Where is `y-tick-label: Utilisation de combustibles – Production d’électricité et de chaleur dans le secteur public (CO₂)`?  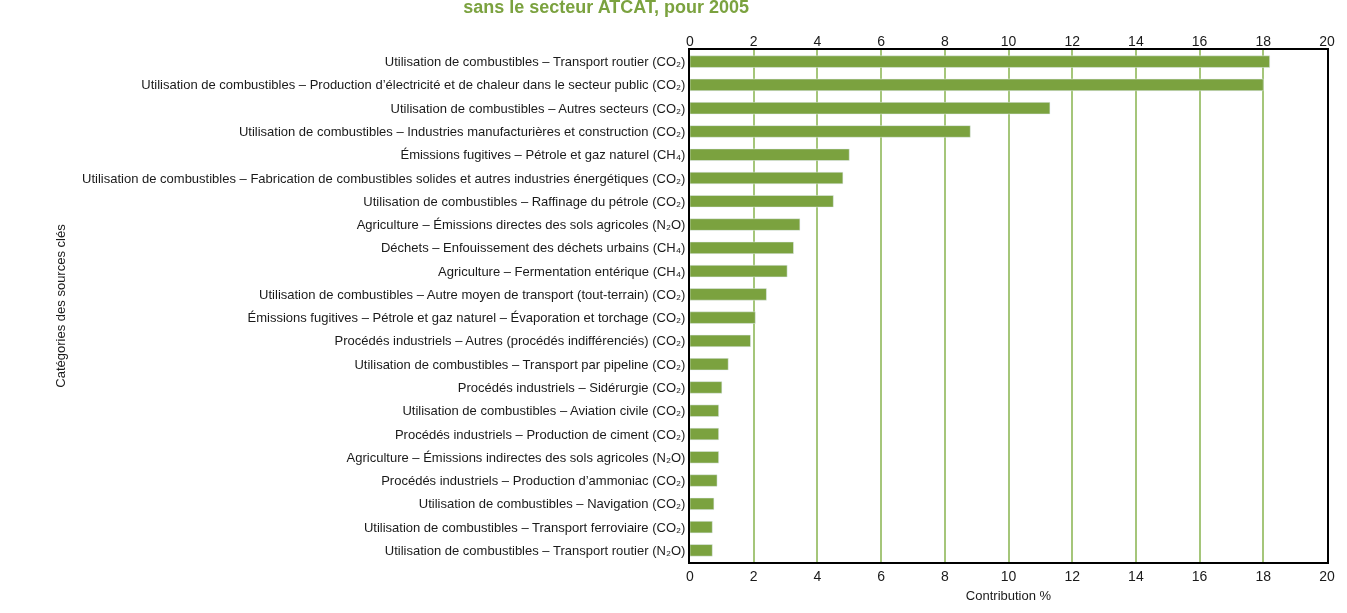 y-tick-label: Utilisation de combustibles – Production d’électricité et de chaleur dans le secteur public (CO₂) is located at coordinates (413, 85).